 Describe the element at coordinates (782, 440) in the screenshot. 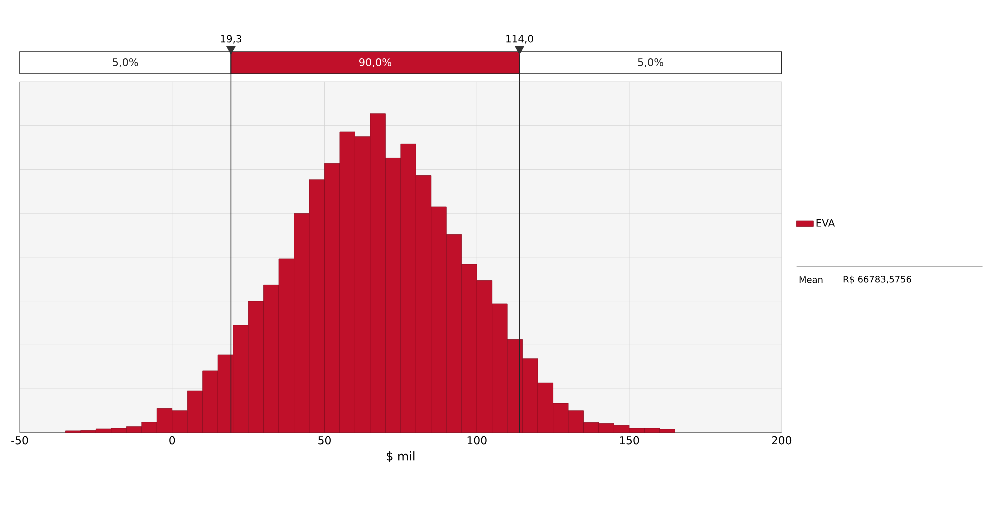

I see `x-tick-label: 200` at that location.